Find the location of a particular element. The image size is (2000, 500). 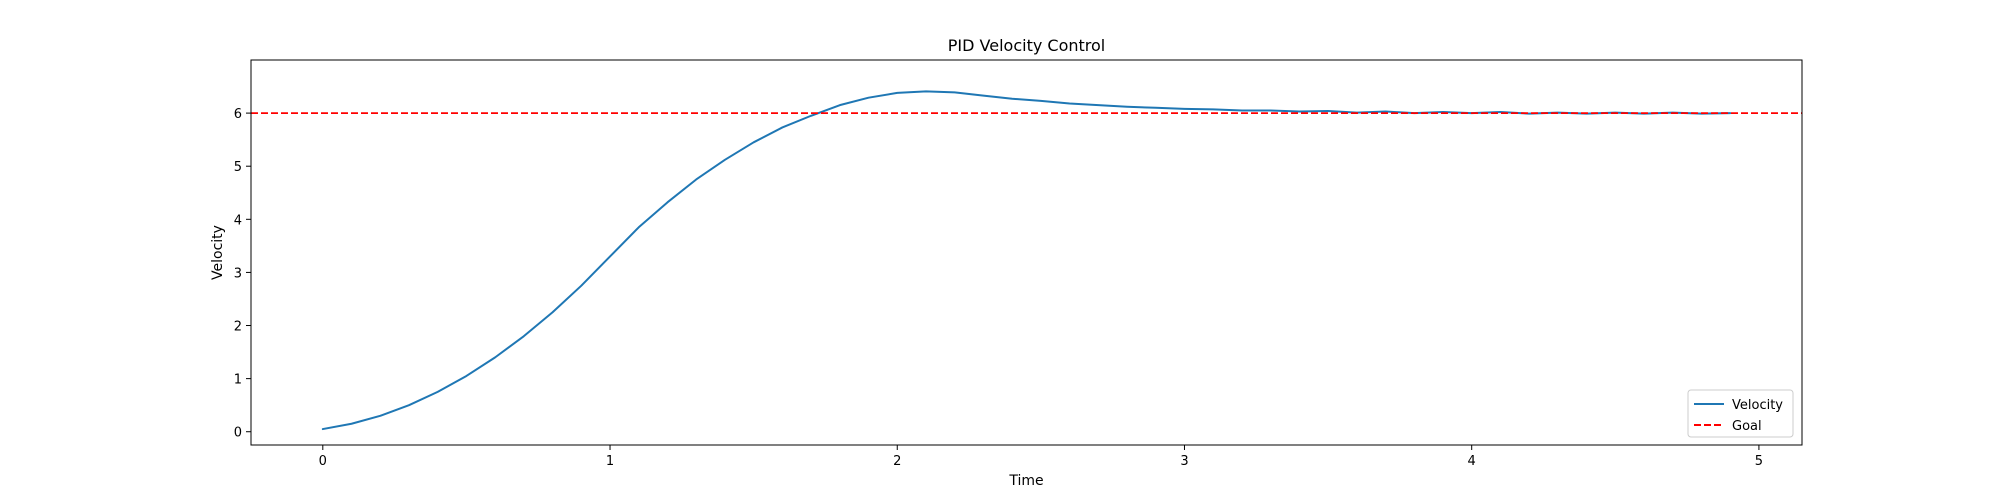

y-tick-label: 0 is located at coordinates (238, 433).